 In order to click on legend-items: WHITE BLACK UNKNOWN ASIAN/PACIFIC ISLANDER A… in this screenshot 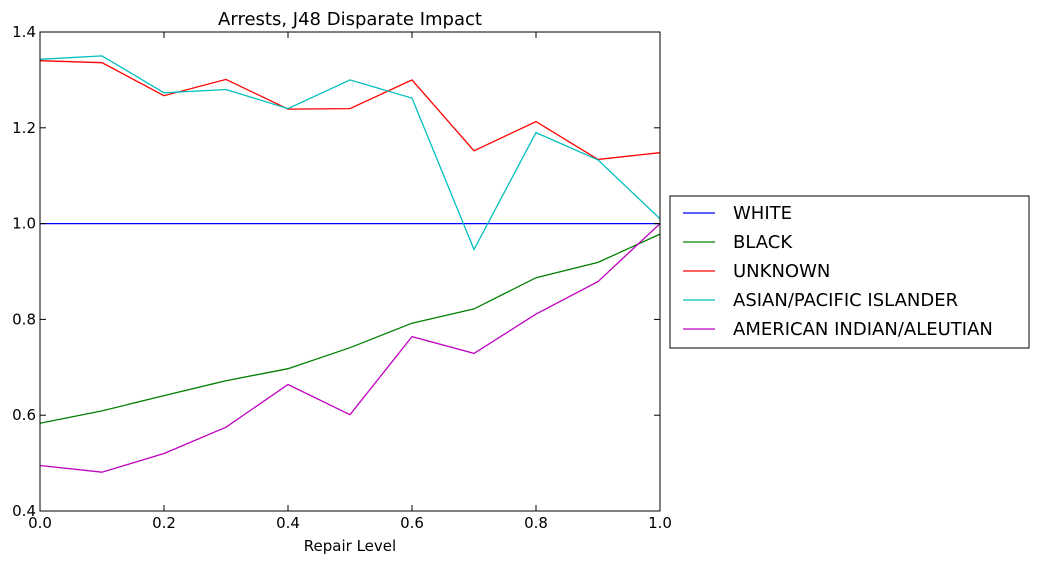, I will do `click(838, 271)`.